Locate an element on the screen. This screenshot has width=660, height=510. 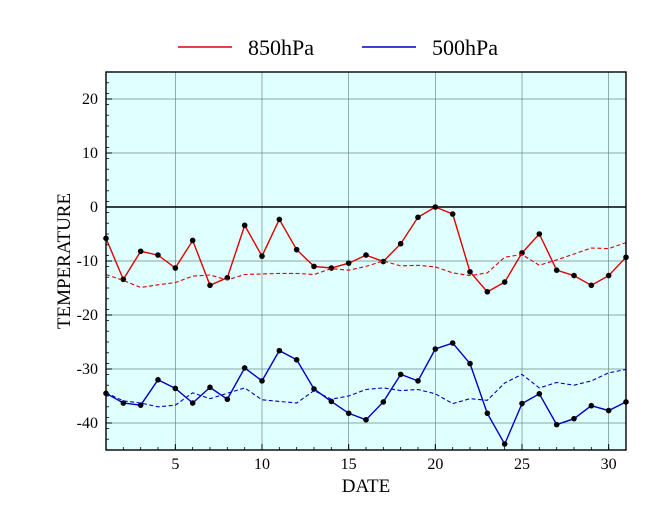
x-tick-label: 20 is located at coordinates (435, 464).